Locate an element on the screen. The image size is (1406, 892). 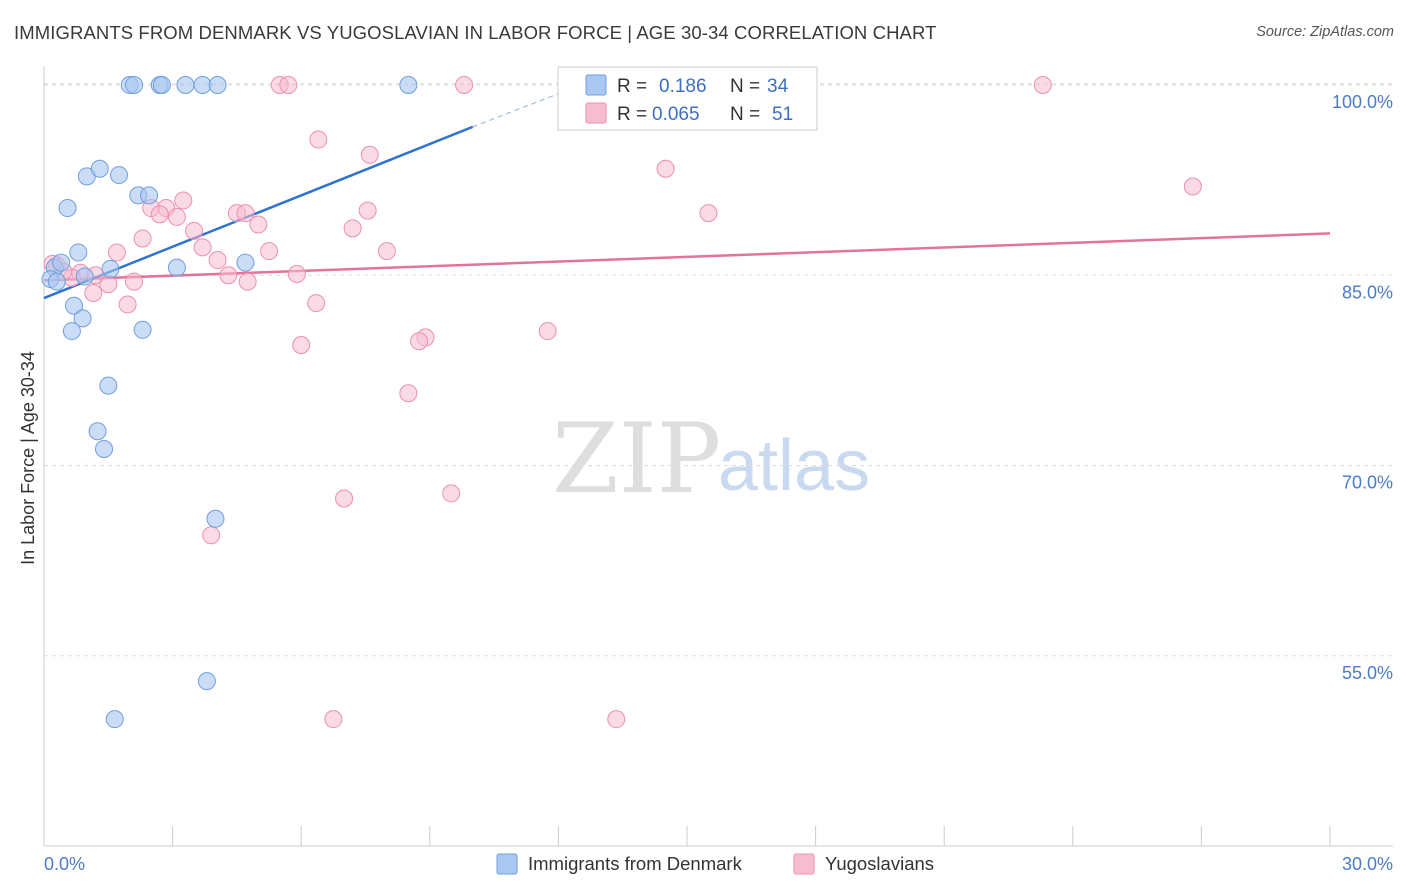
watermark-zip: ZIP is located at coordinates (636, 459).